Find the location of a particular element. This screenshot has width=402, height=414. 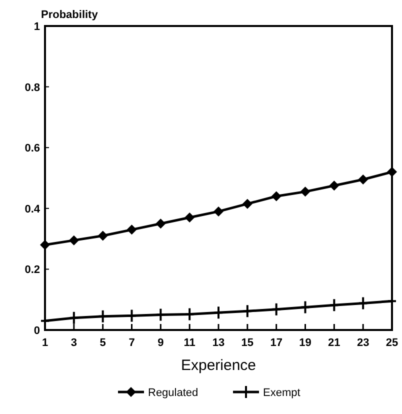

x-tick-label: 21 is located at coordinates (334, 343).